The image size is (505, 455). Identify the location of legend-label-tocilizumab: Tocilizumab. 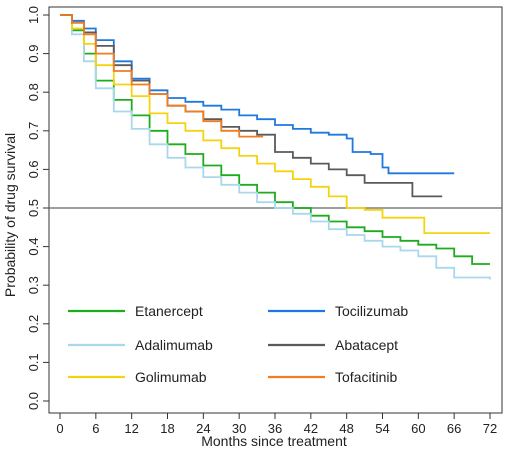
(371, 311).